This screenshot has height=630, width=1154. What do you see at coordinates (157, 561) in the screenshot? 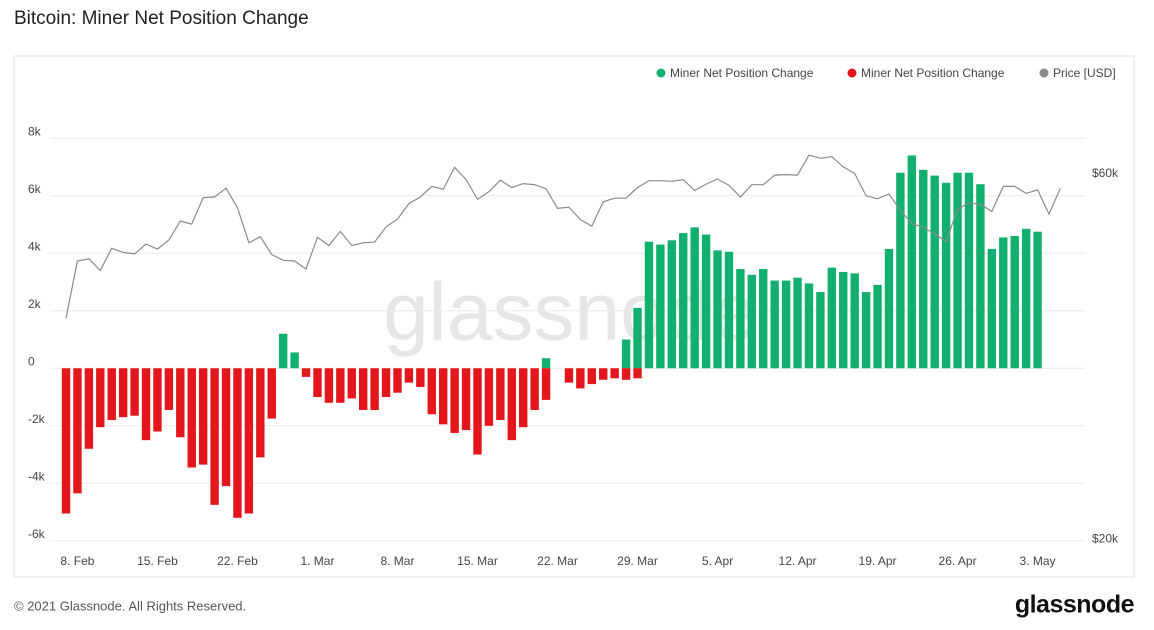
I see `x-tick-label: 15. Feb` at bounding box center [157, 561].